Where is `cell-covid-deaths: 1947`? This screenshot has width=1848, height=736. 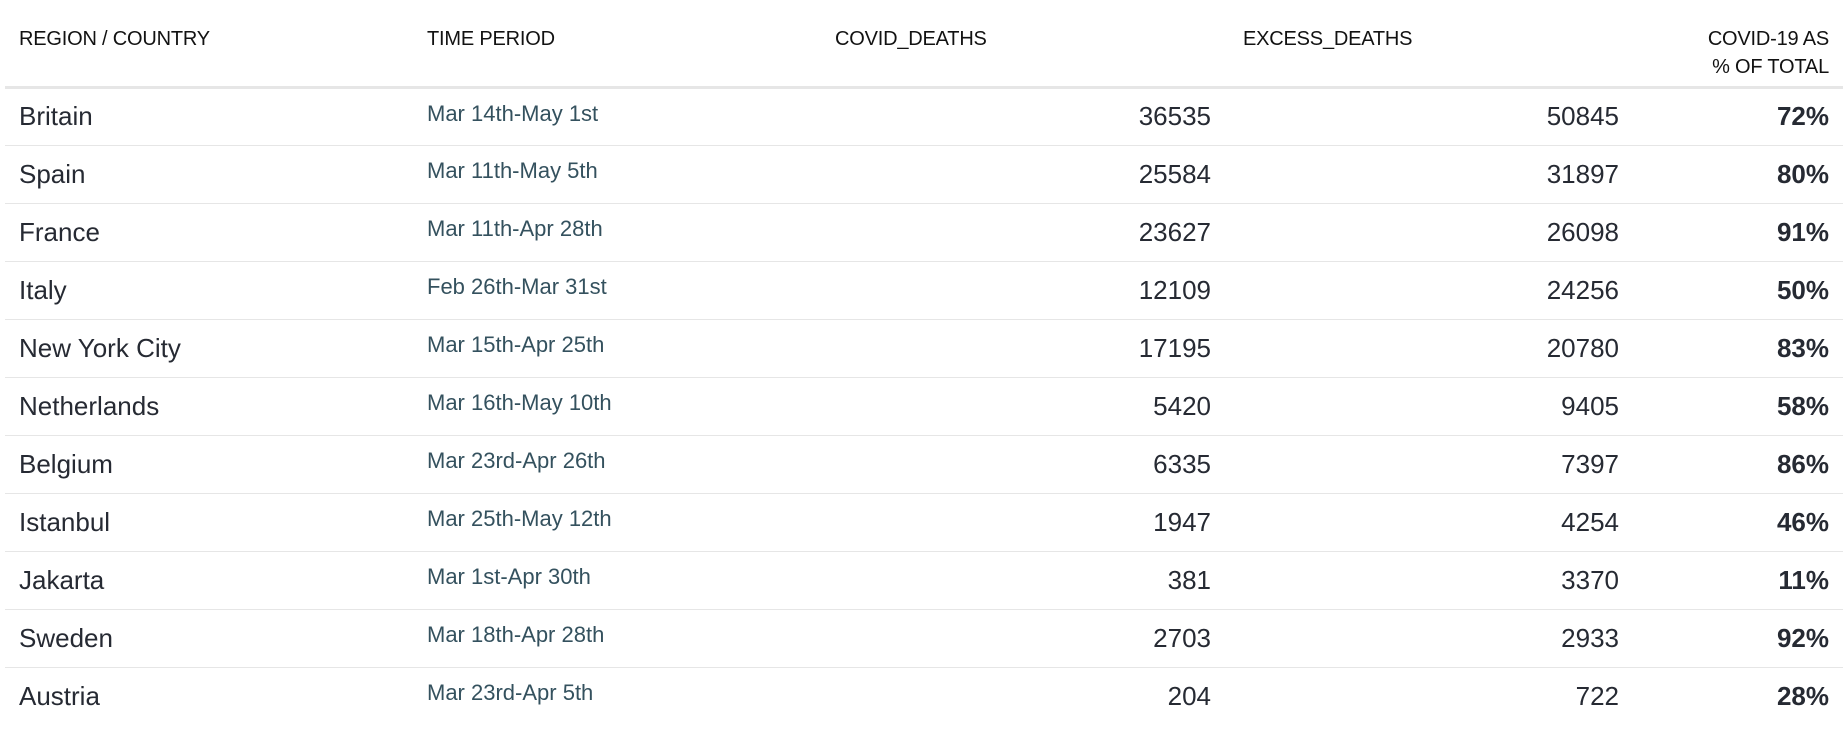 cell-covid-deaths: 1947 is located at coordinates (1025, 522).